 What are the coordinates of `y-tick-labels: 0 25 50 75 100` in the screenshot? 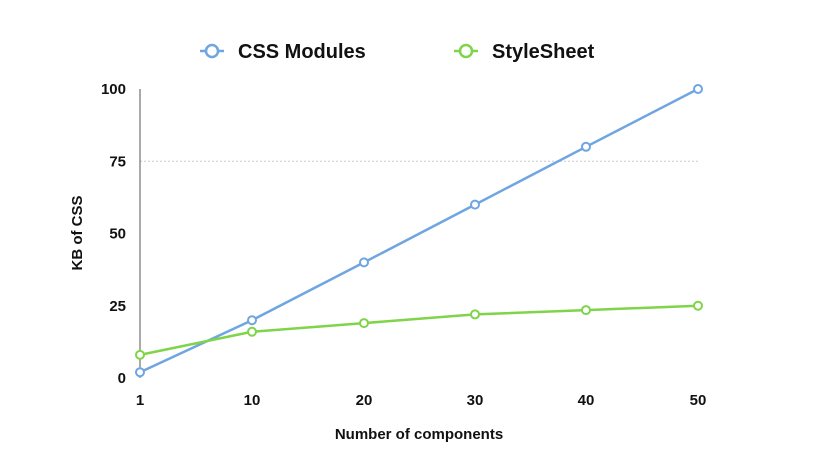 It's located at (113, 234).